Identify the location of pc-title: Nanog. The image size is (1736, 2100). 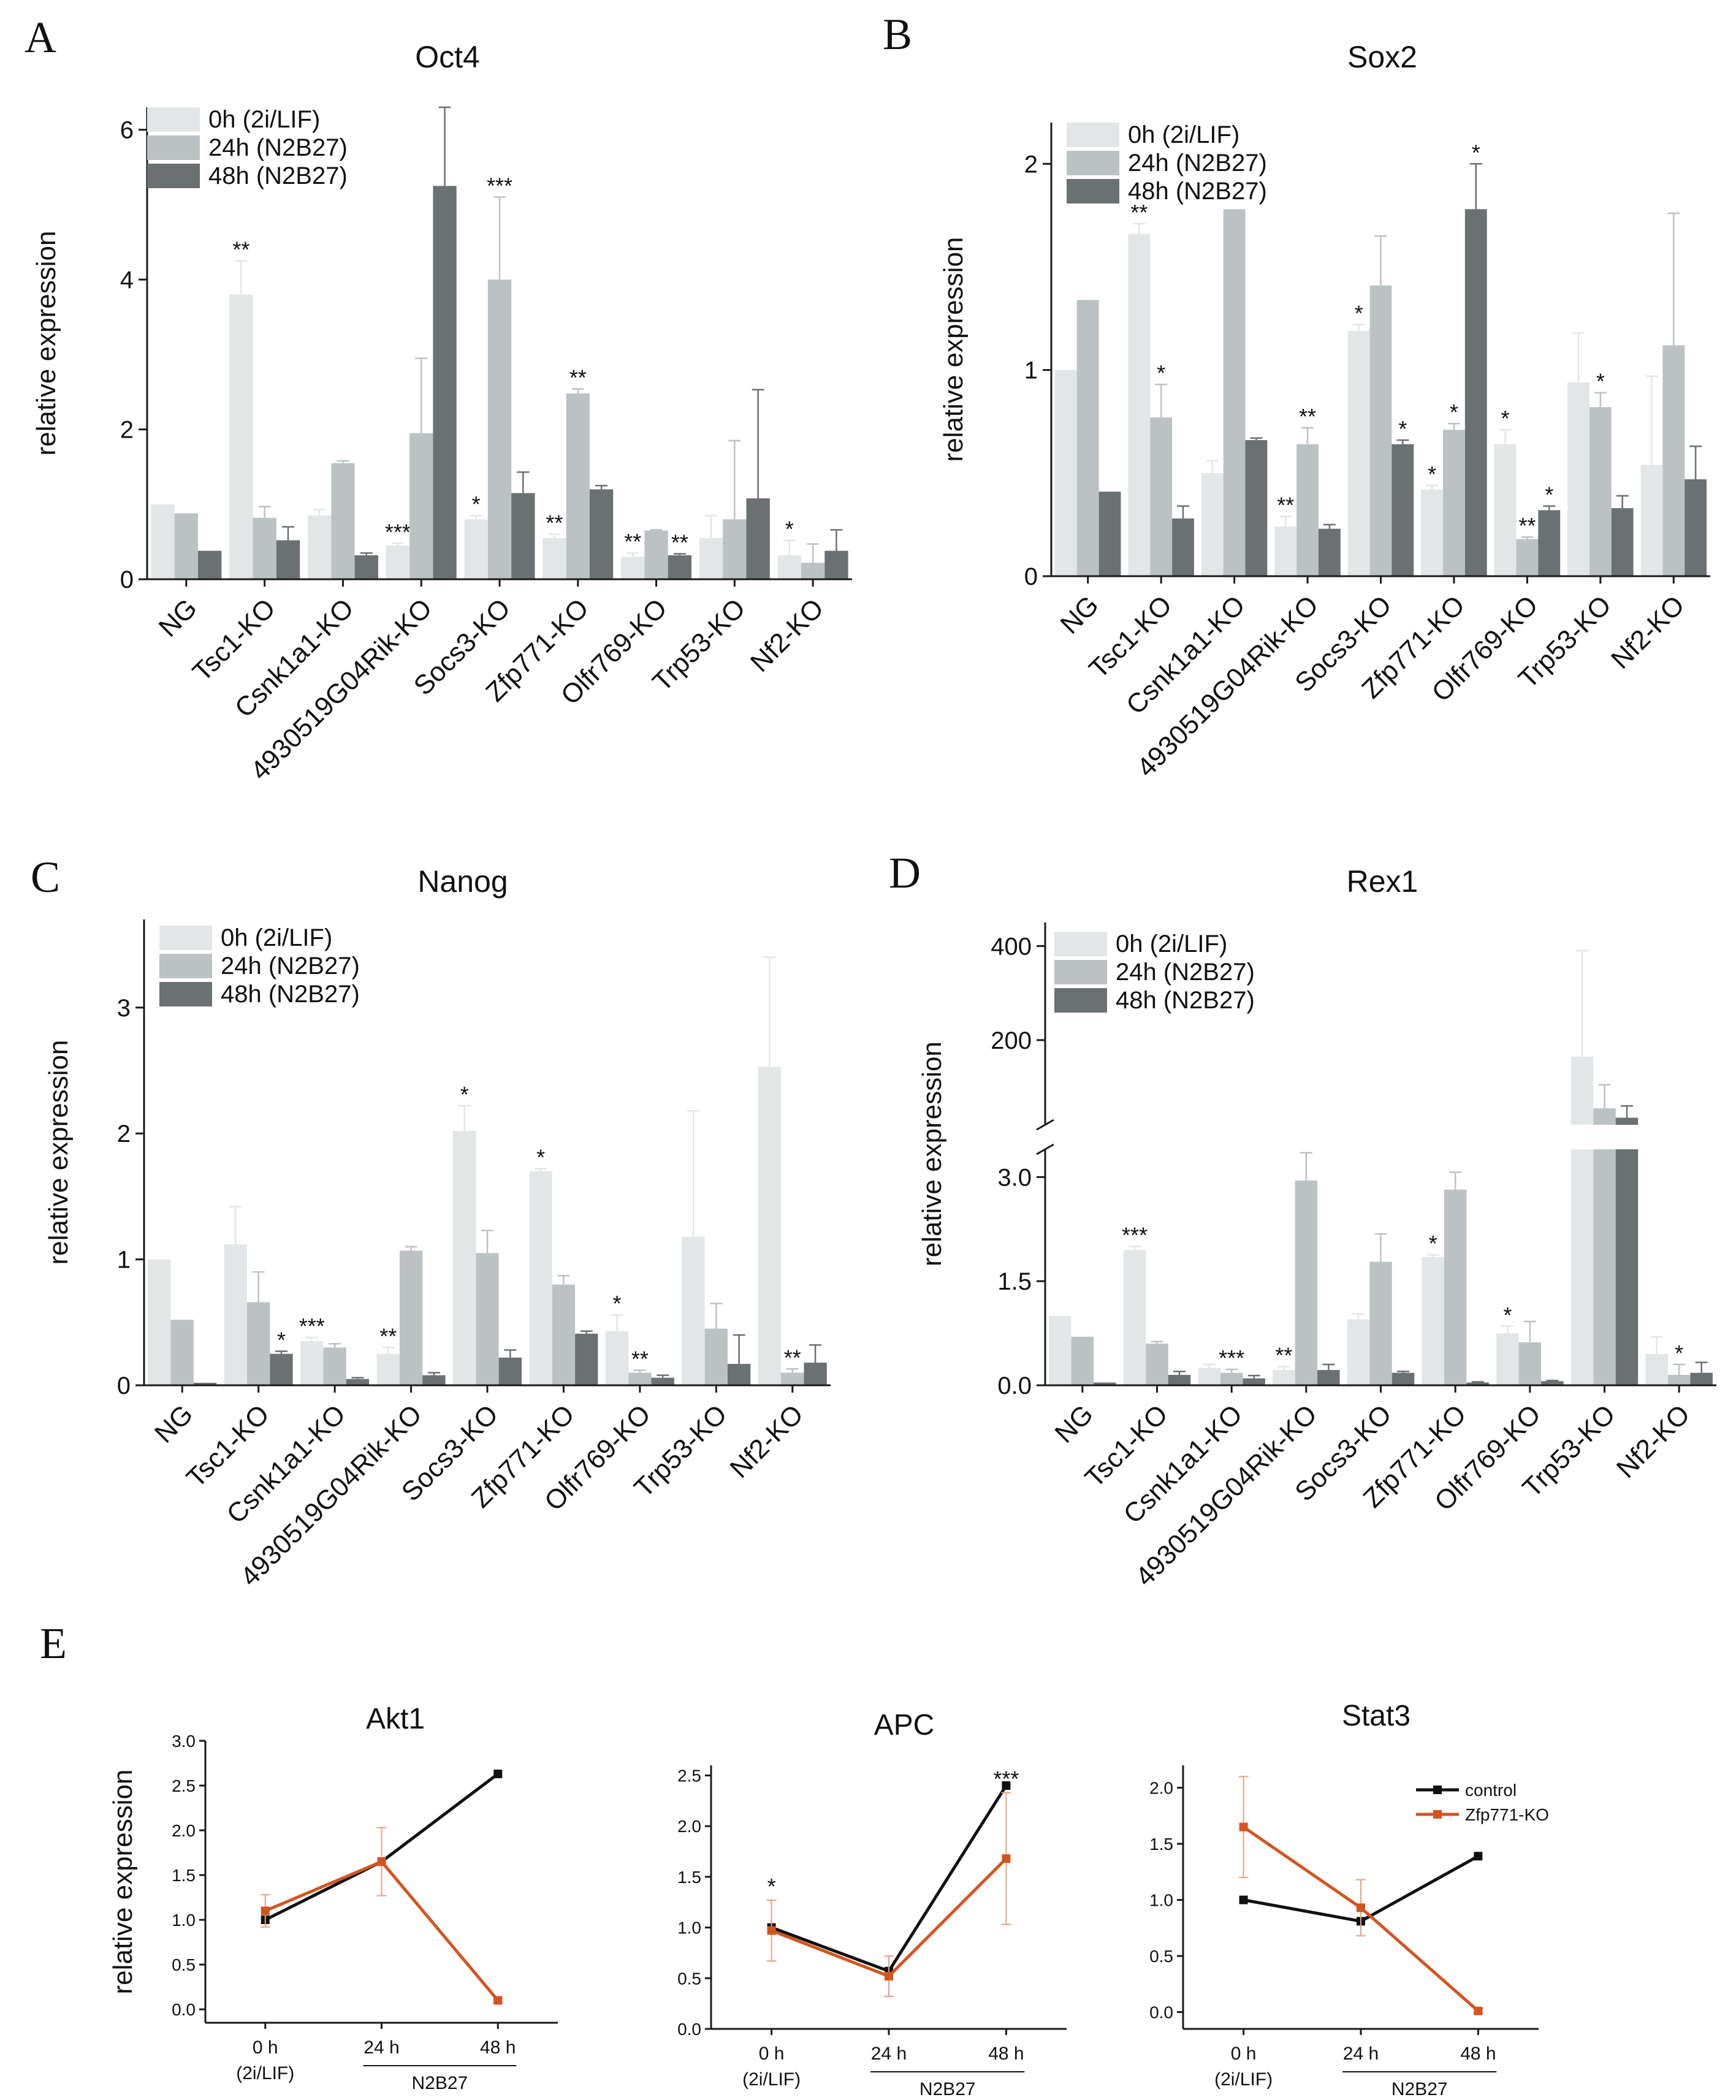
(462, 881).